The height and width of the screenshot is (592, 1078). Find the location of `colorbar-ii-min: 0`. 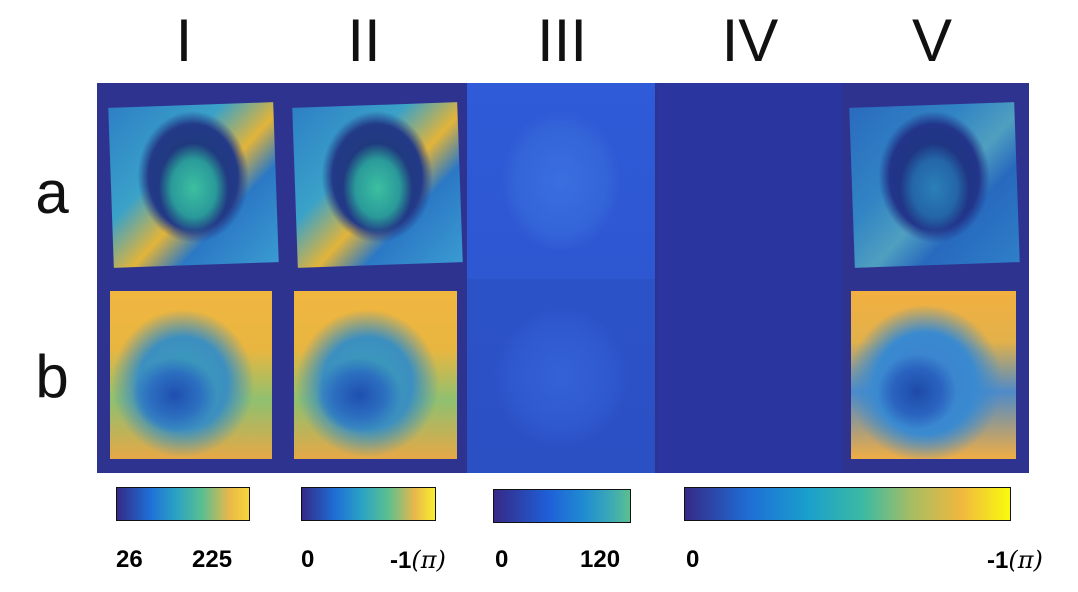

colorbar-ii-min: 0 is located at coordinates (308, 559).